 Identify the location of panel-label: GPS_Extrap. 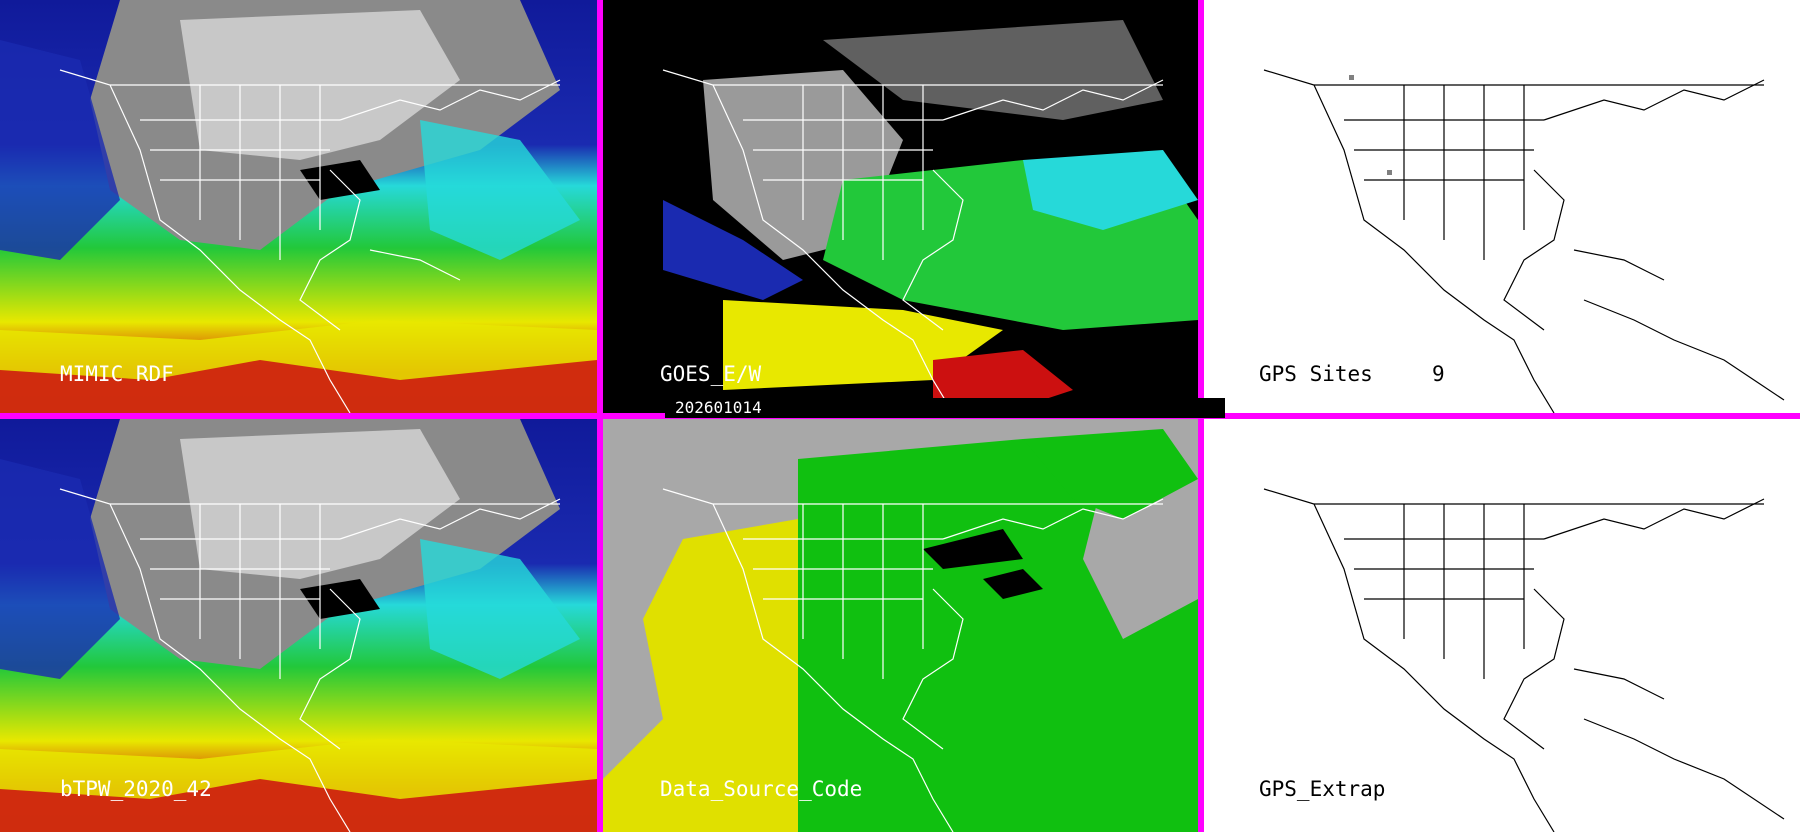
(1322, 789).